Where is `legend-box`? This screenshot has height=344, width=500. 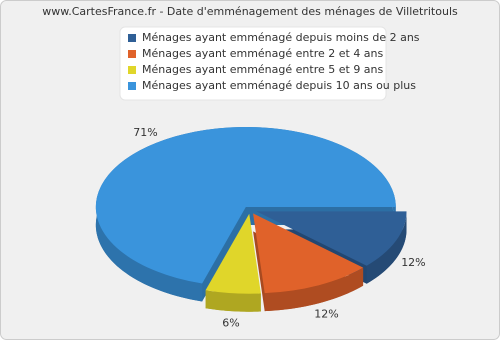 legend-box is located at coordinates (253, 63).